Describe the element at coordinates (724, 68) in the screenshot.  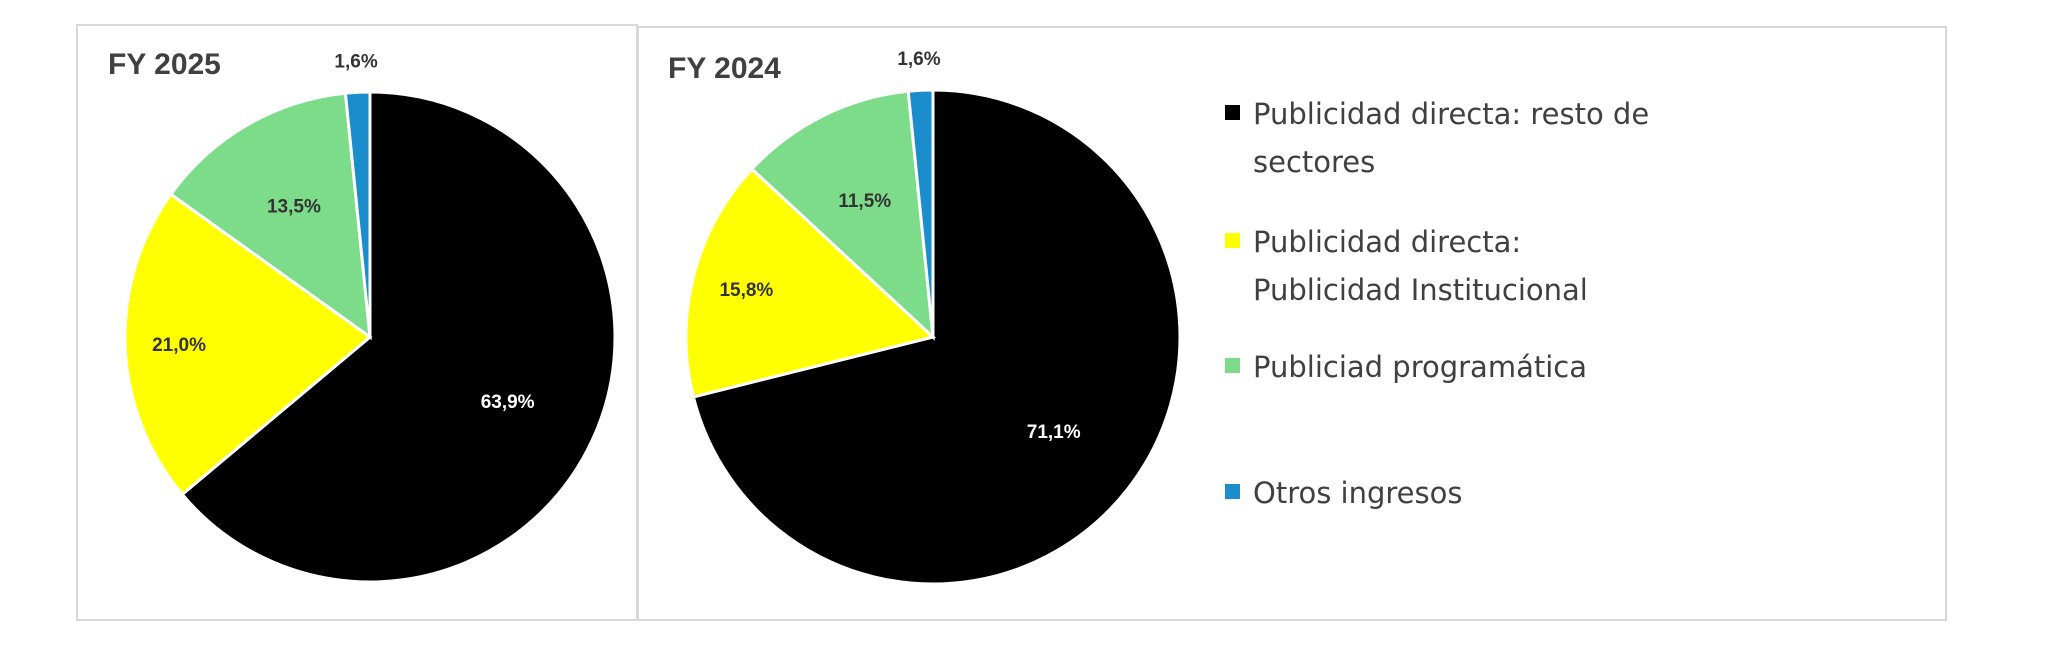
I see `chart-title-fy2024: FY 2024` at that location.